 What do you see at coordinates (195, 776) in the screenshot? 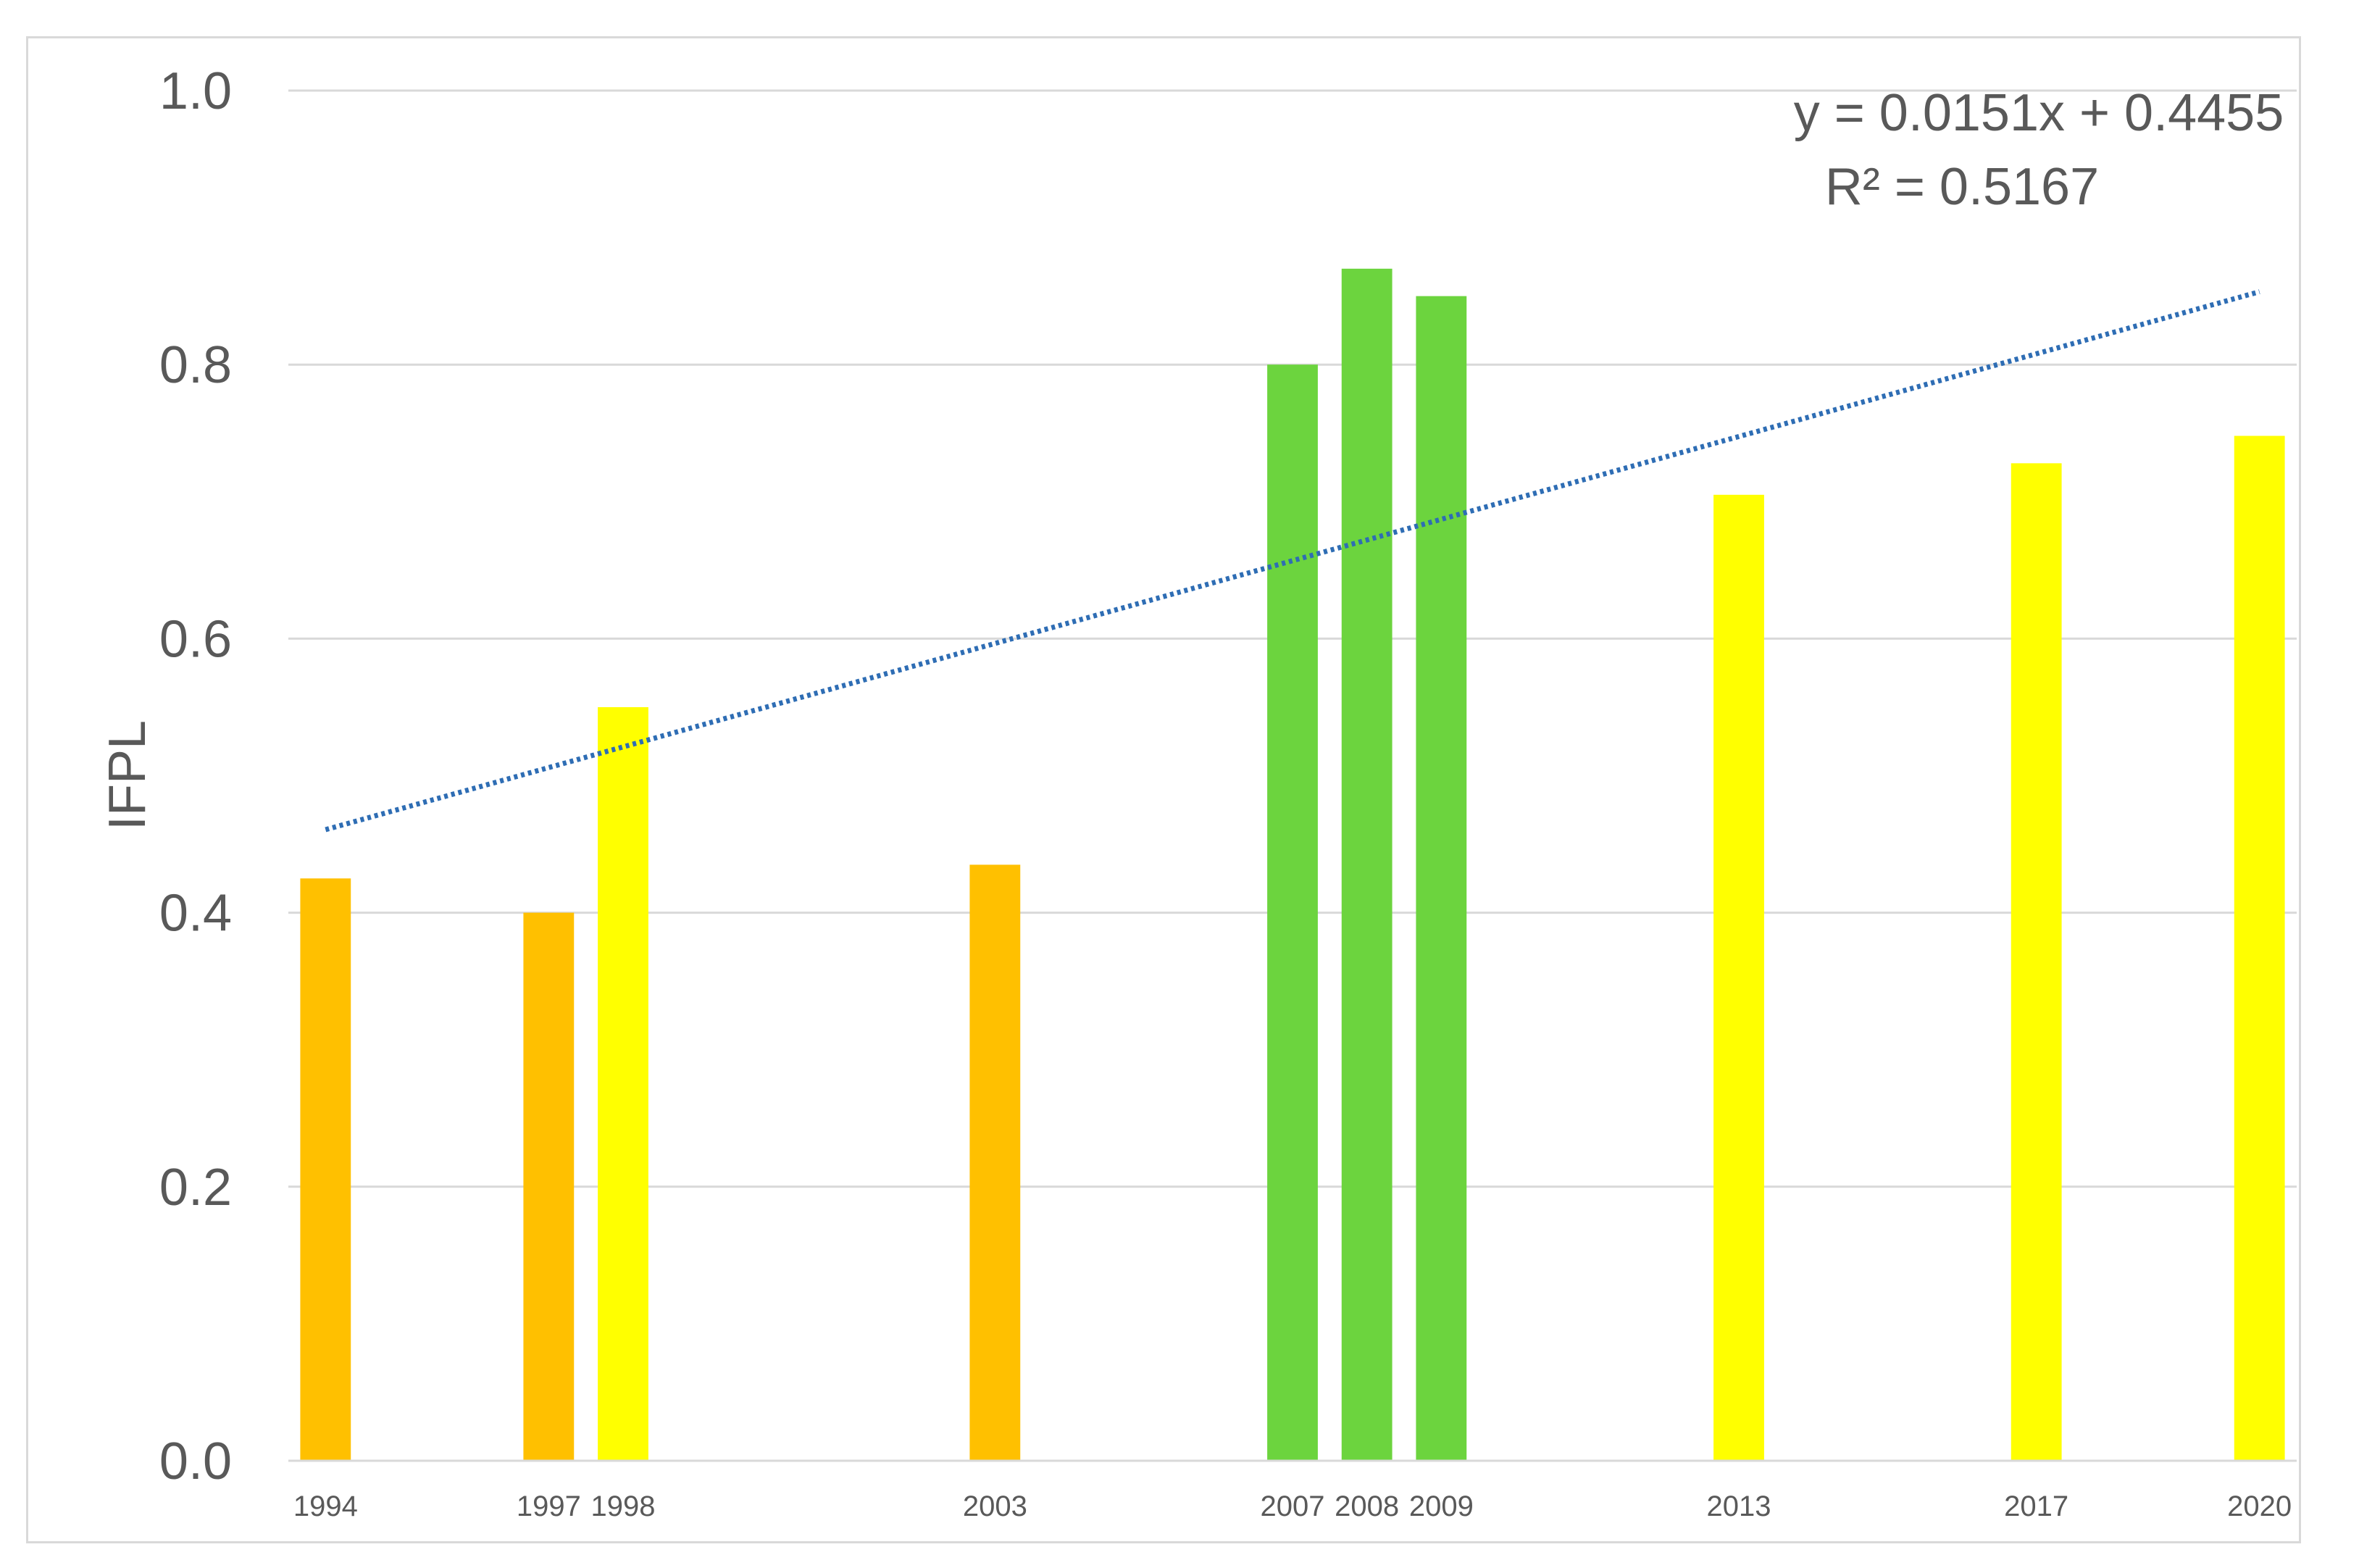
I see `y-axis-ticks: 0.0 0.2 0.4 0.6 0.8 1.0` at bounding box center [195, 776].